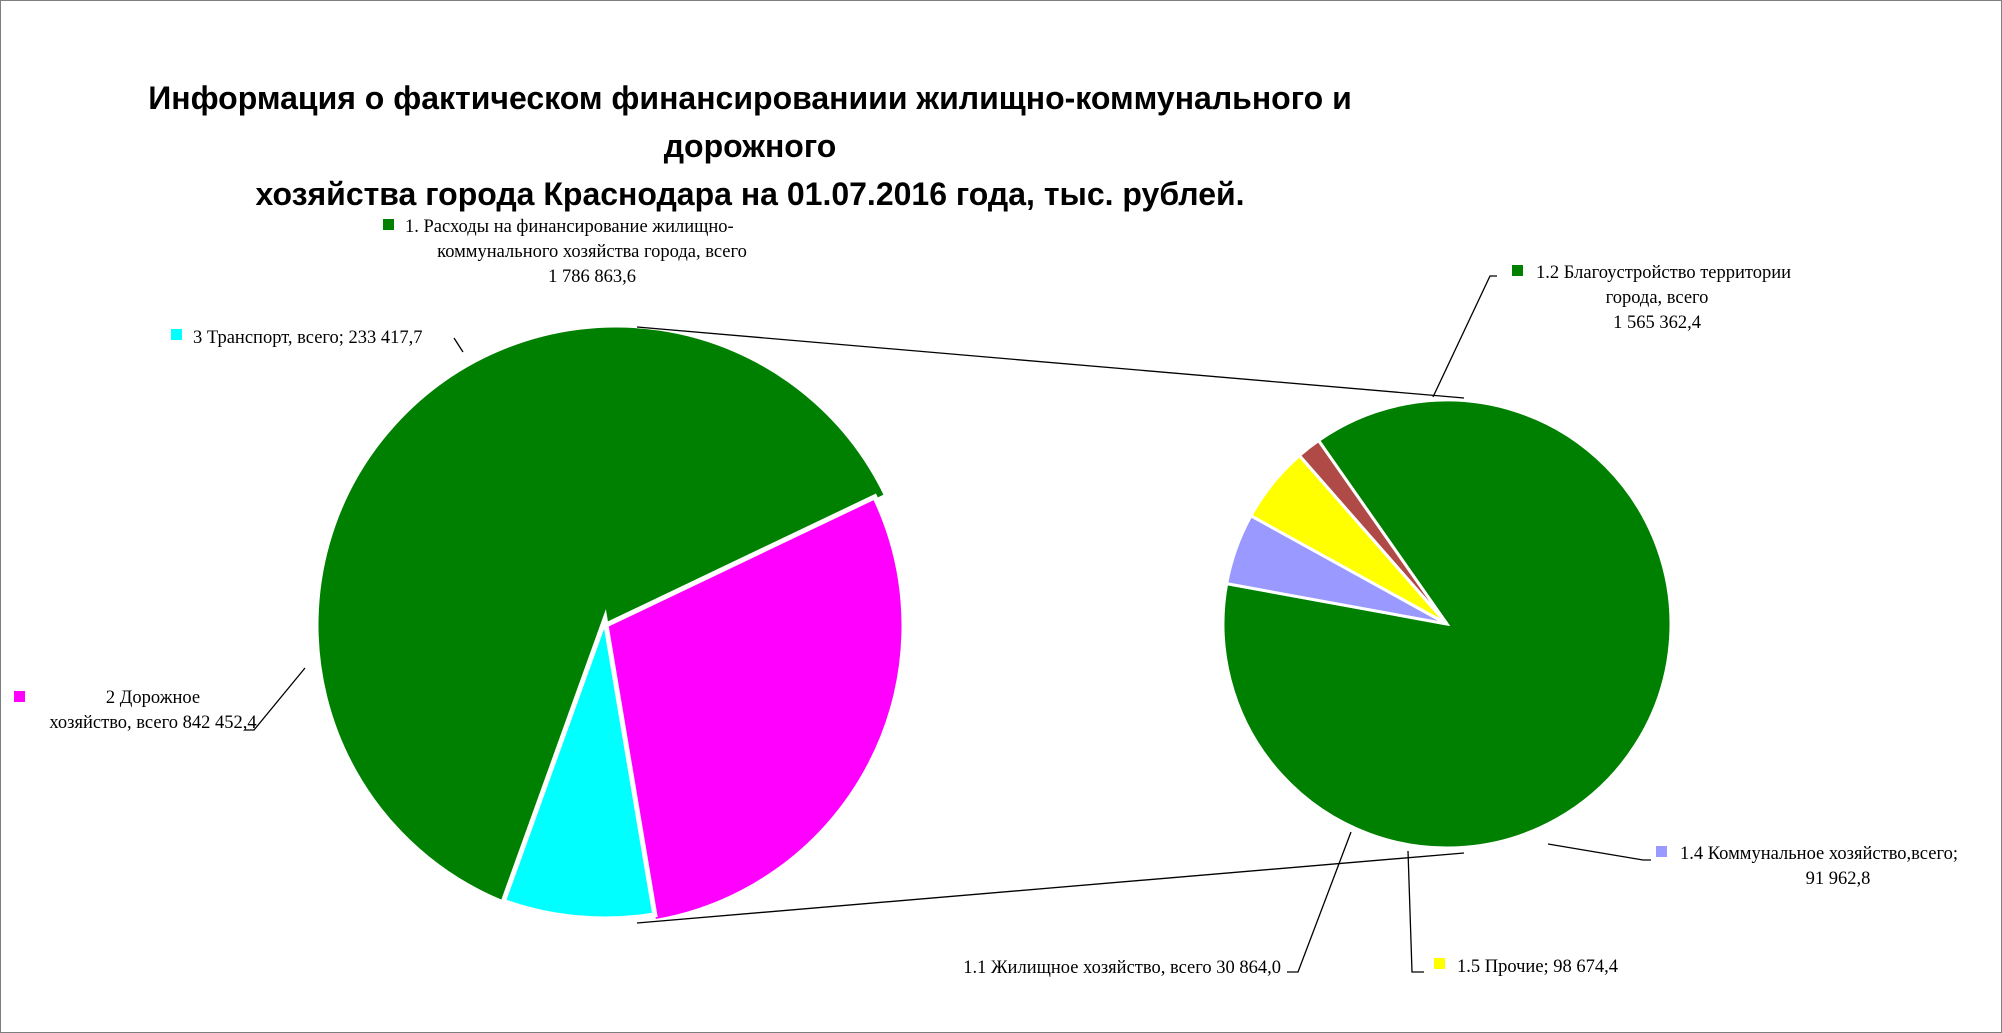 The width and height of the screenshot is (2002, 1033). Describe the element at coordinates (1464, 336) in the screenshot. I see `leader-line-improvement` at that location.